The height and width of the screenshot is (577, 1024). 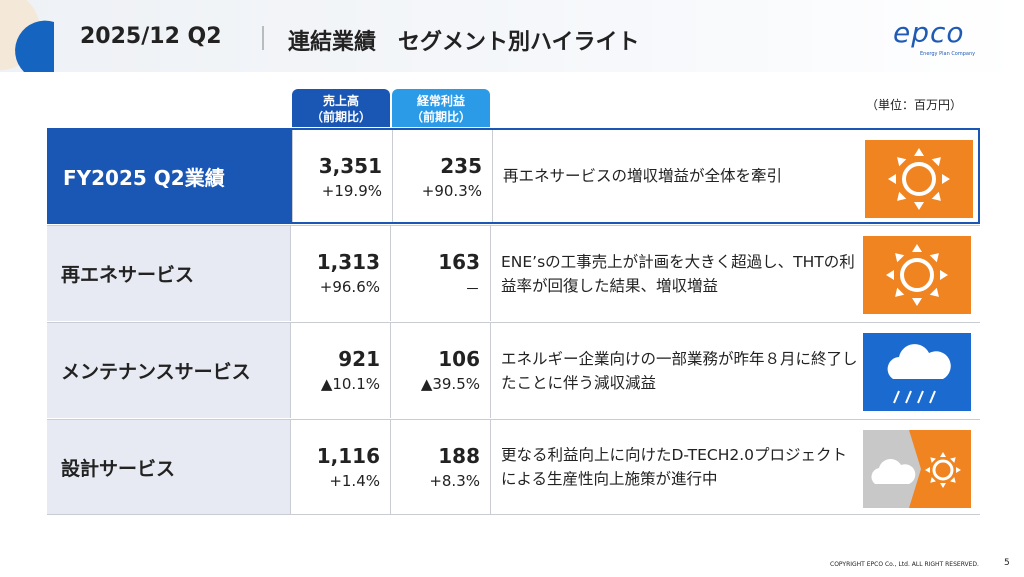 What do you see at coordinates (263, 38) in the screenshot?
I see `separator` at bounding box center [263, 38].